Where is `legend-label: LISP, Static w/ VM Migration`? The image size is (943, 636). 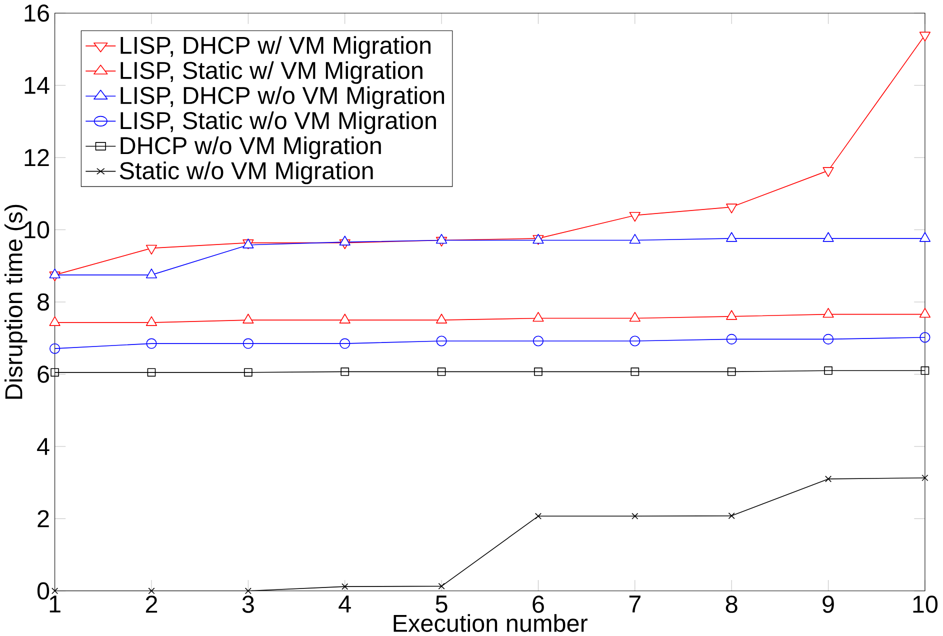 legend-label: LISP, Static w/ VM Migration is located at coordinates (271, 72).